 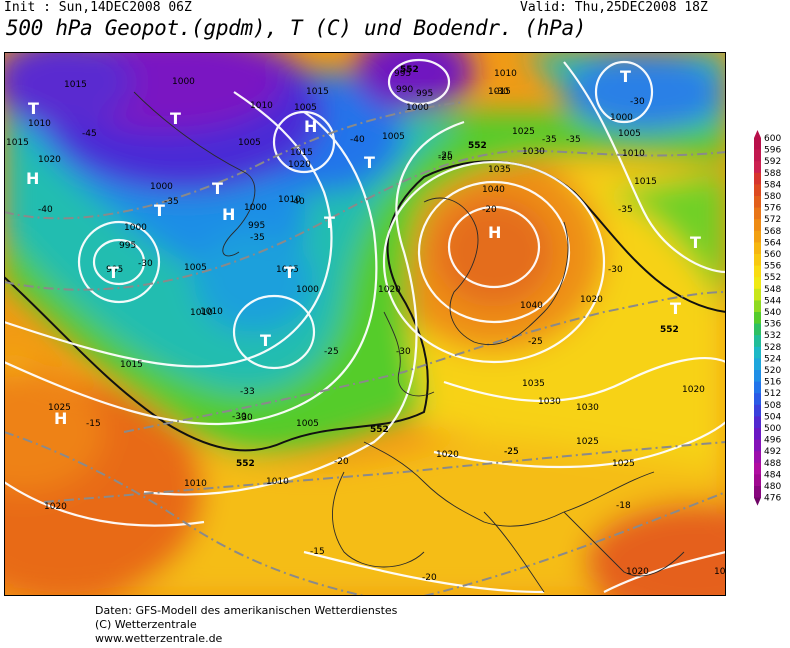 I want to click on legend-value: 572, so click(x=772, y=220).